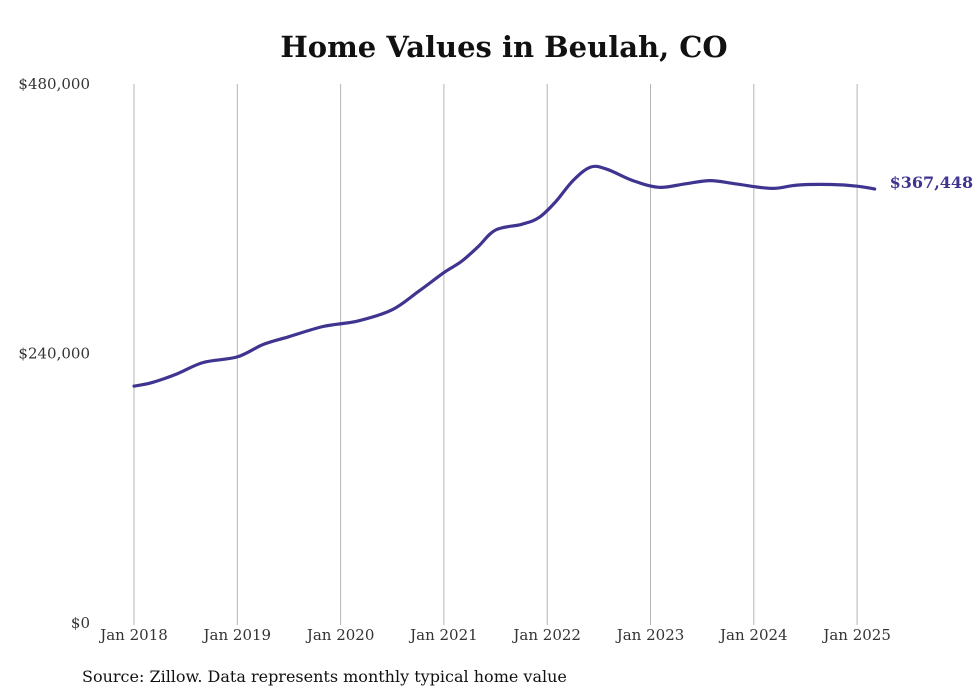  What do you see at coordinates (932, 182) in the screenshot?
I see `end-value-label: $367,448` at bounding box center [932, 182].